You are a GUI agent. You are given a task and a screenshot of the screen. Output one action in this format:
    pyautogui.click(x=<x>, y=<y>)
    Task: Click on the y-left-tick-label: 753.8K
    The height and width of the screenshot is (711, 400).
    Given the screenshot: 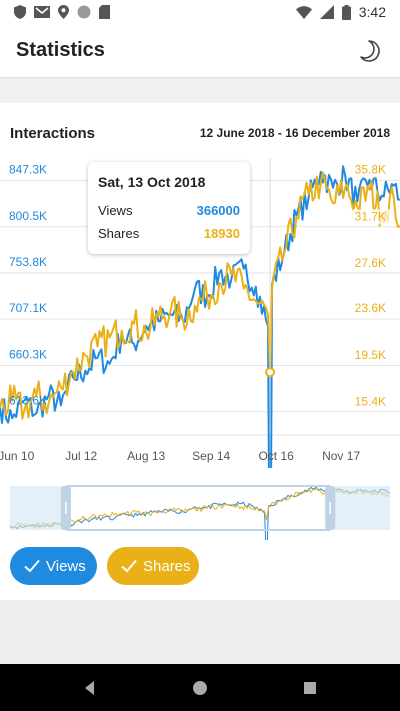 What is the action you would take?
    pyautogui.click(x=28, y=262)
    